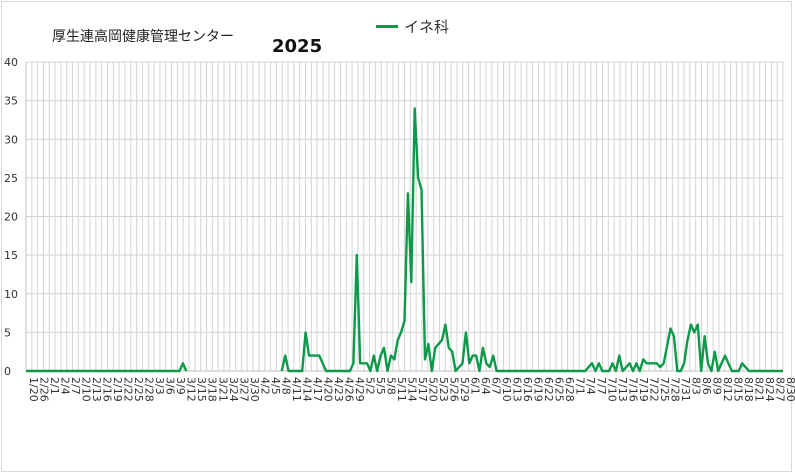 The width and height of the screenshot is (795, 475). I want to click on x-tick-label: 5/26, so click(454, 389).